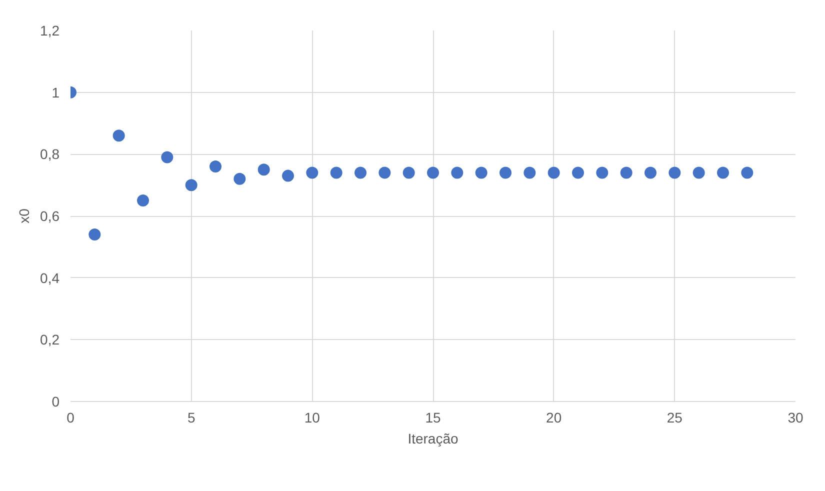 The height and width of the screenshot is (491, 825). Describe the element at coordinates (50, 278) in the screenshot. I see `y-tick-label: 0,4` at that location.